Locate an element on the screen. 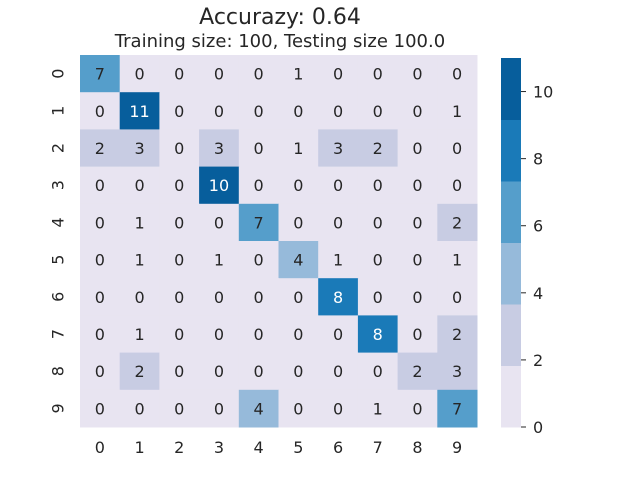 This screenshot has width=640, height=480. cell-value-1-7: 0 is located at coordinates (378, 111).